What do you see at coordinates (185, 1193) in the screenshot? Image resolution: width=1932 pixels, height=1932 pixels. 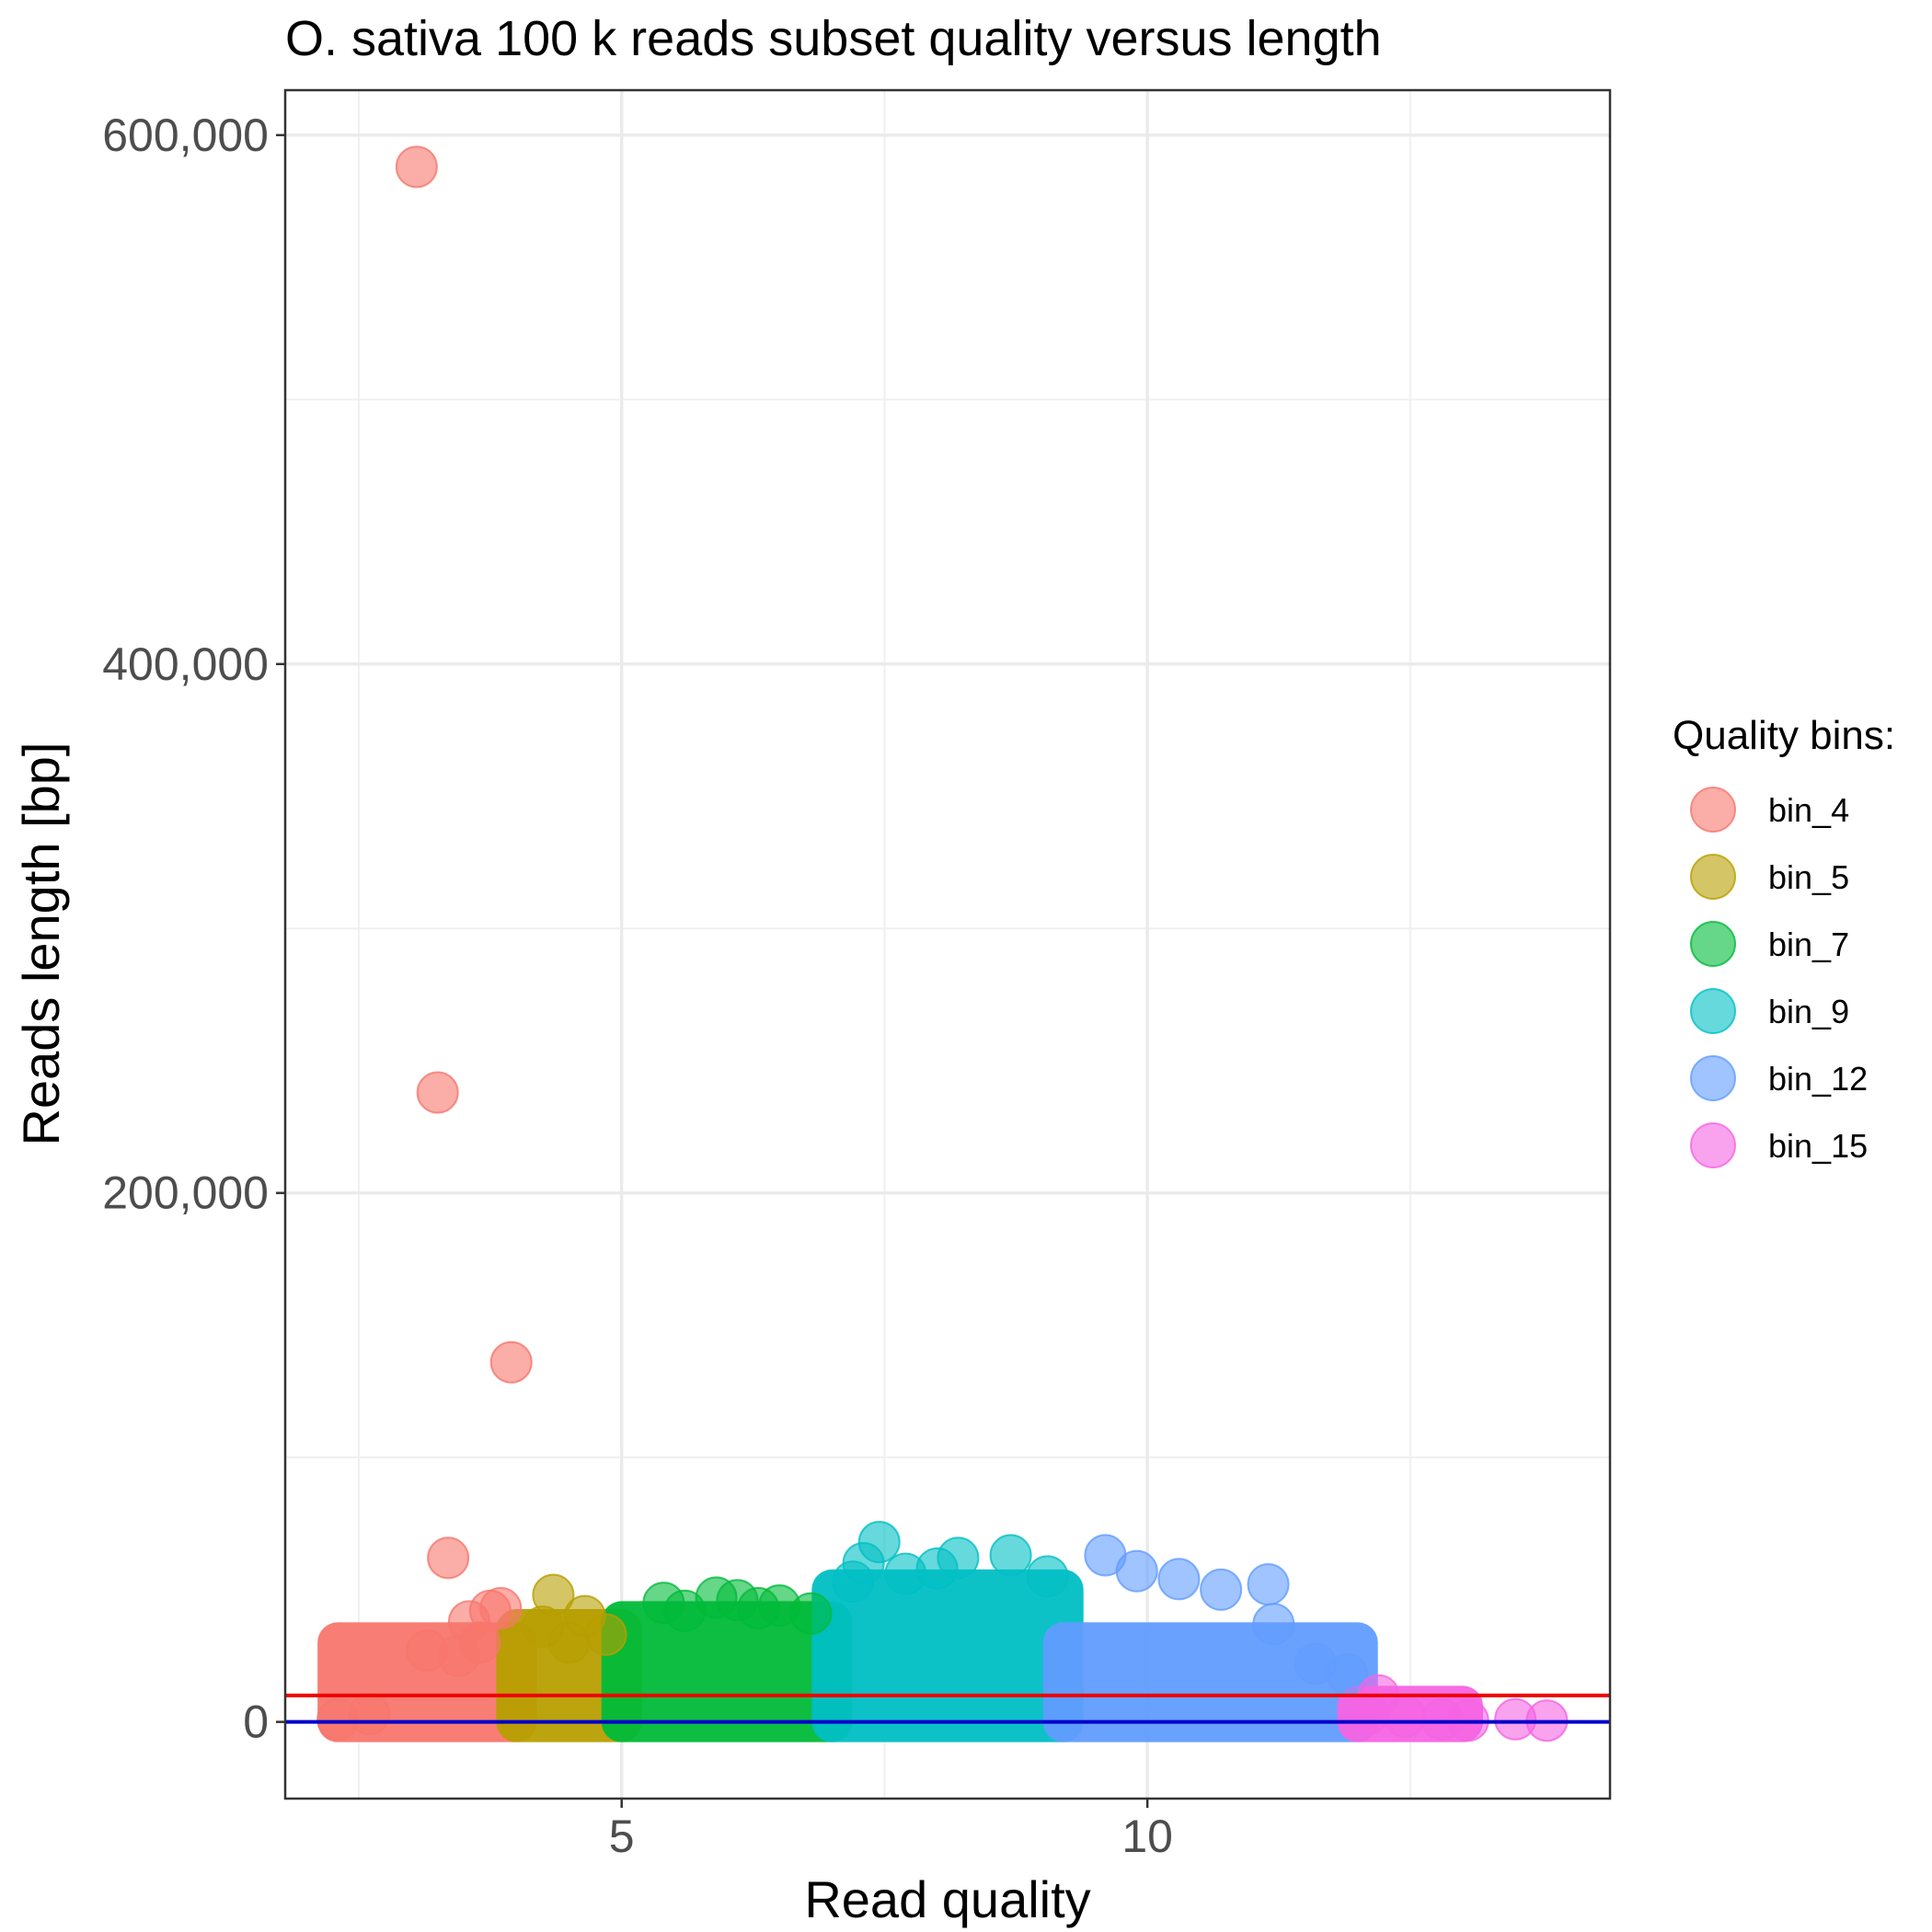 I see `y-tick-label: 200,000` at bounding box center [185, 1193].